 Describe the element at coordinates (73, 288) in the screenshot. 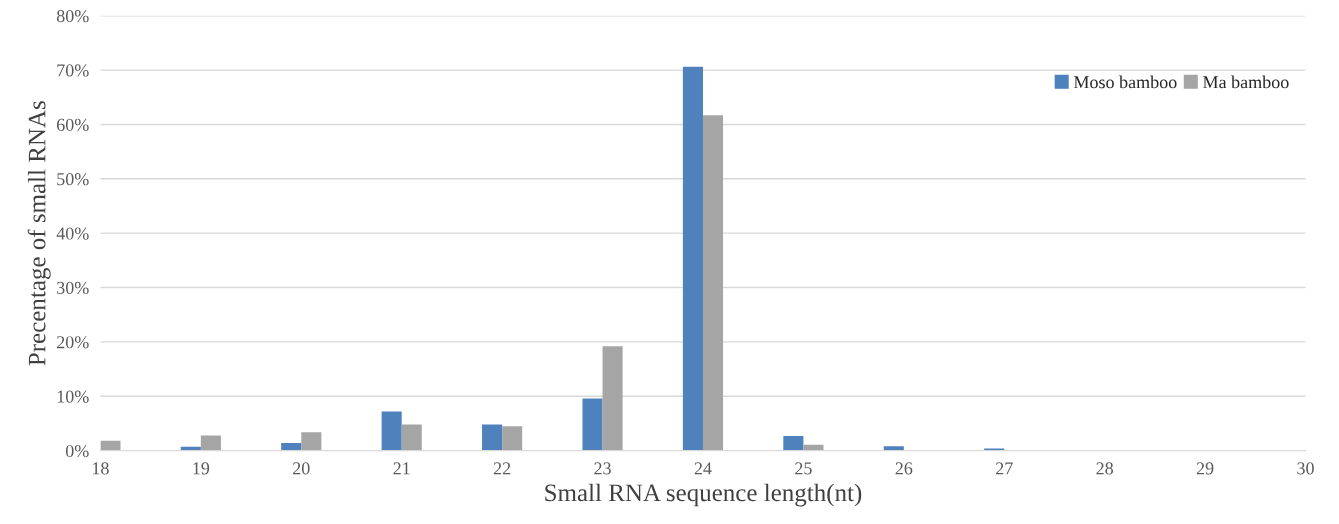

I see `y-tick-label: 30%` at that location.